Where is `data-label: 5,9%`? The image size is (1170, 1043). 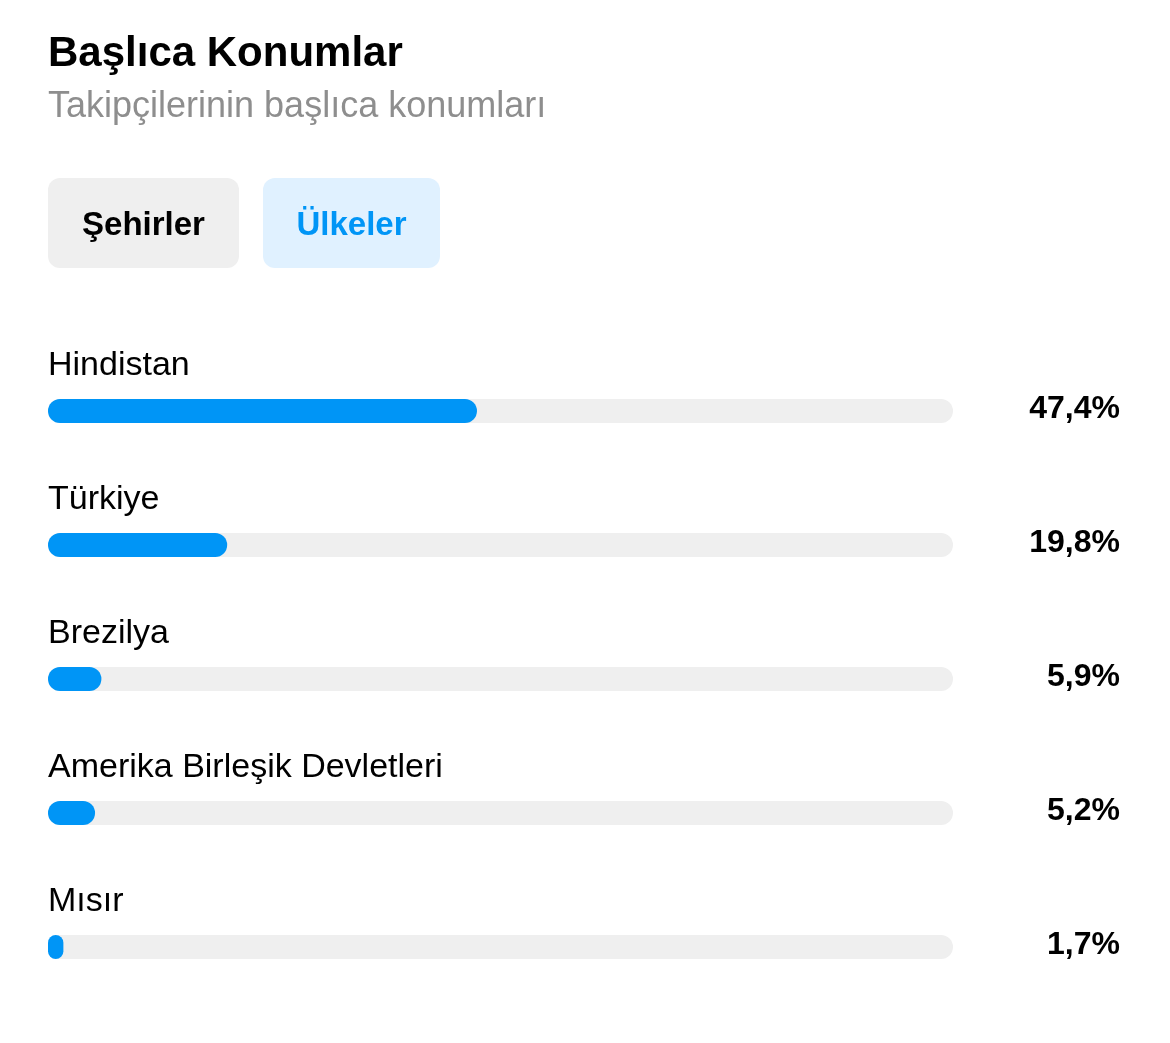 data-label: 5,9% is located at coordinates (1083, 675).